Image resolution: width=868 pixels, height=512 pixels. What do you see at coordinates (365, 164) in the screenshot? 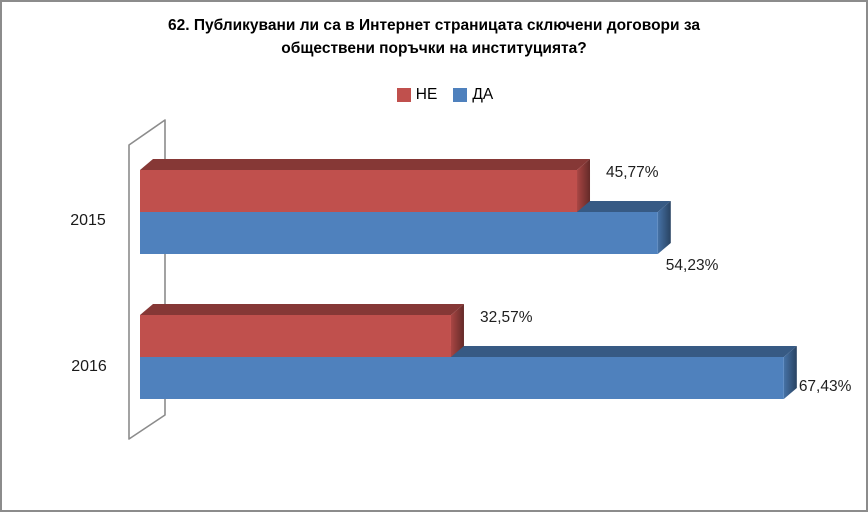
I see `bar-top-face-НЕ-2015` at bounding box center [365, 164].